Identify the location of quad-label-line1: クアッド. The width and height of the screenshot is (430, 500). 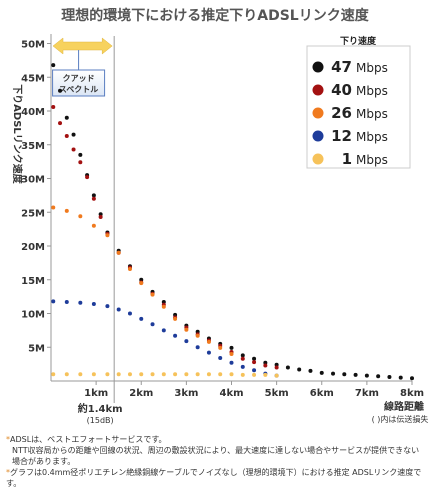
(79, 78).